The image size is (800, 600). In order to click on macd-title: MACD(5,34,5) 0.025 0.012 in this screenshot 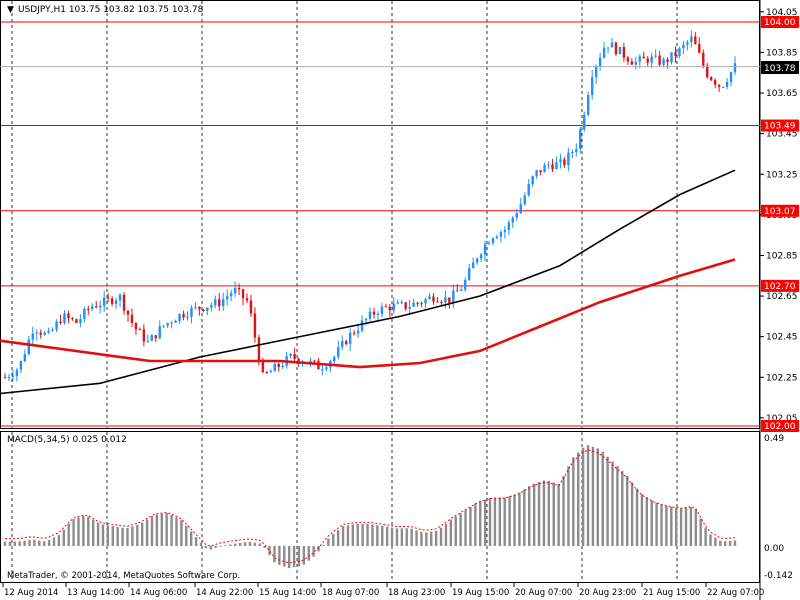, I will do `click(67, 440)`.